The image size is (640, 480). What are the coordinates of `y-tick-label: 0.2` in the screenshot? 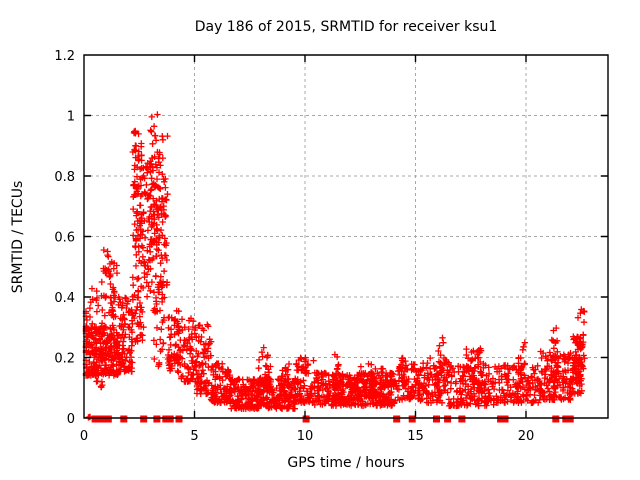 It's located at (64, 359).